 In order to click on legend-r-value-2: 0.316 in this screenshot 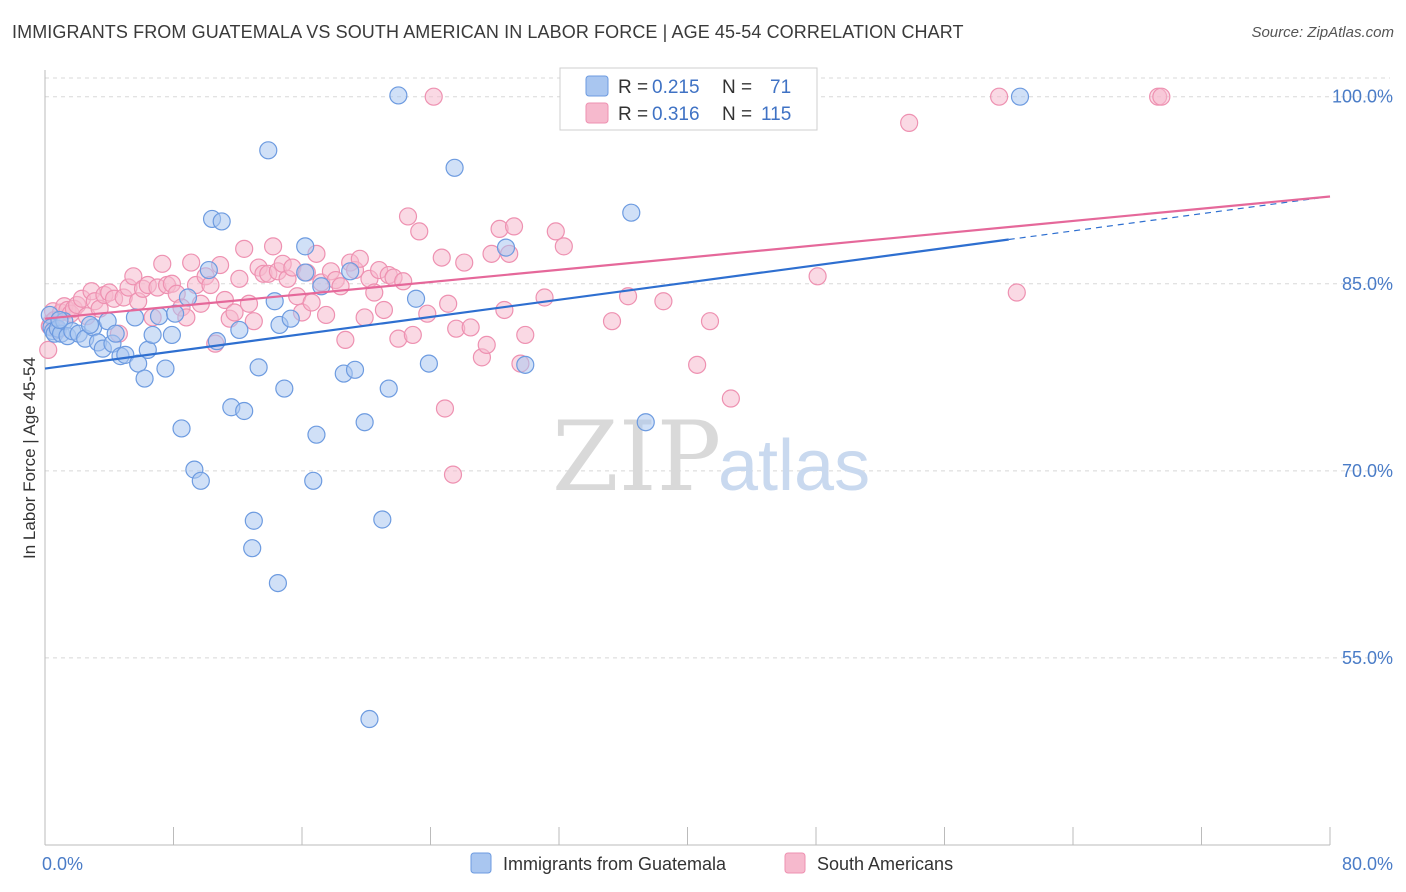, I will do `click(676, 114)`.